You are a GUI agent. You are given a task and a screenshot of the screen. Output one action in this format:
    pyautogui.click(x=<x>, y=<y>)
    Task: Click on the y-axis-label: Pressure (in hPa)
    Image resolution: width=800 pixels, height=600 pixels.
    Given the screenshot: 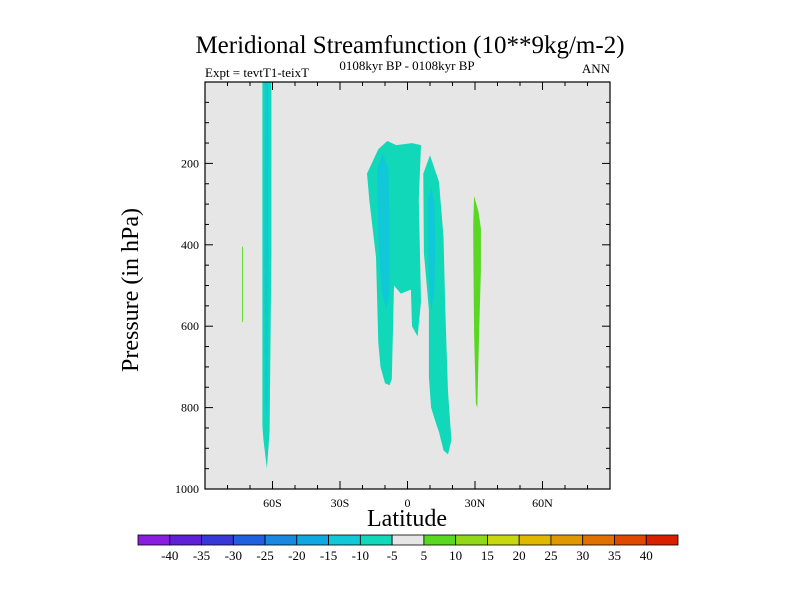 What is the action you would take?
    pyautogui.click(x=131, y=290)
    